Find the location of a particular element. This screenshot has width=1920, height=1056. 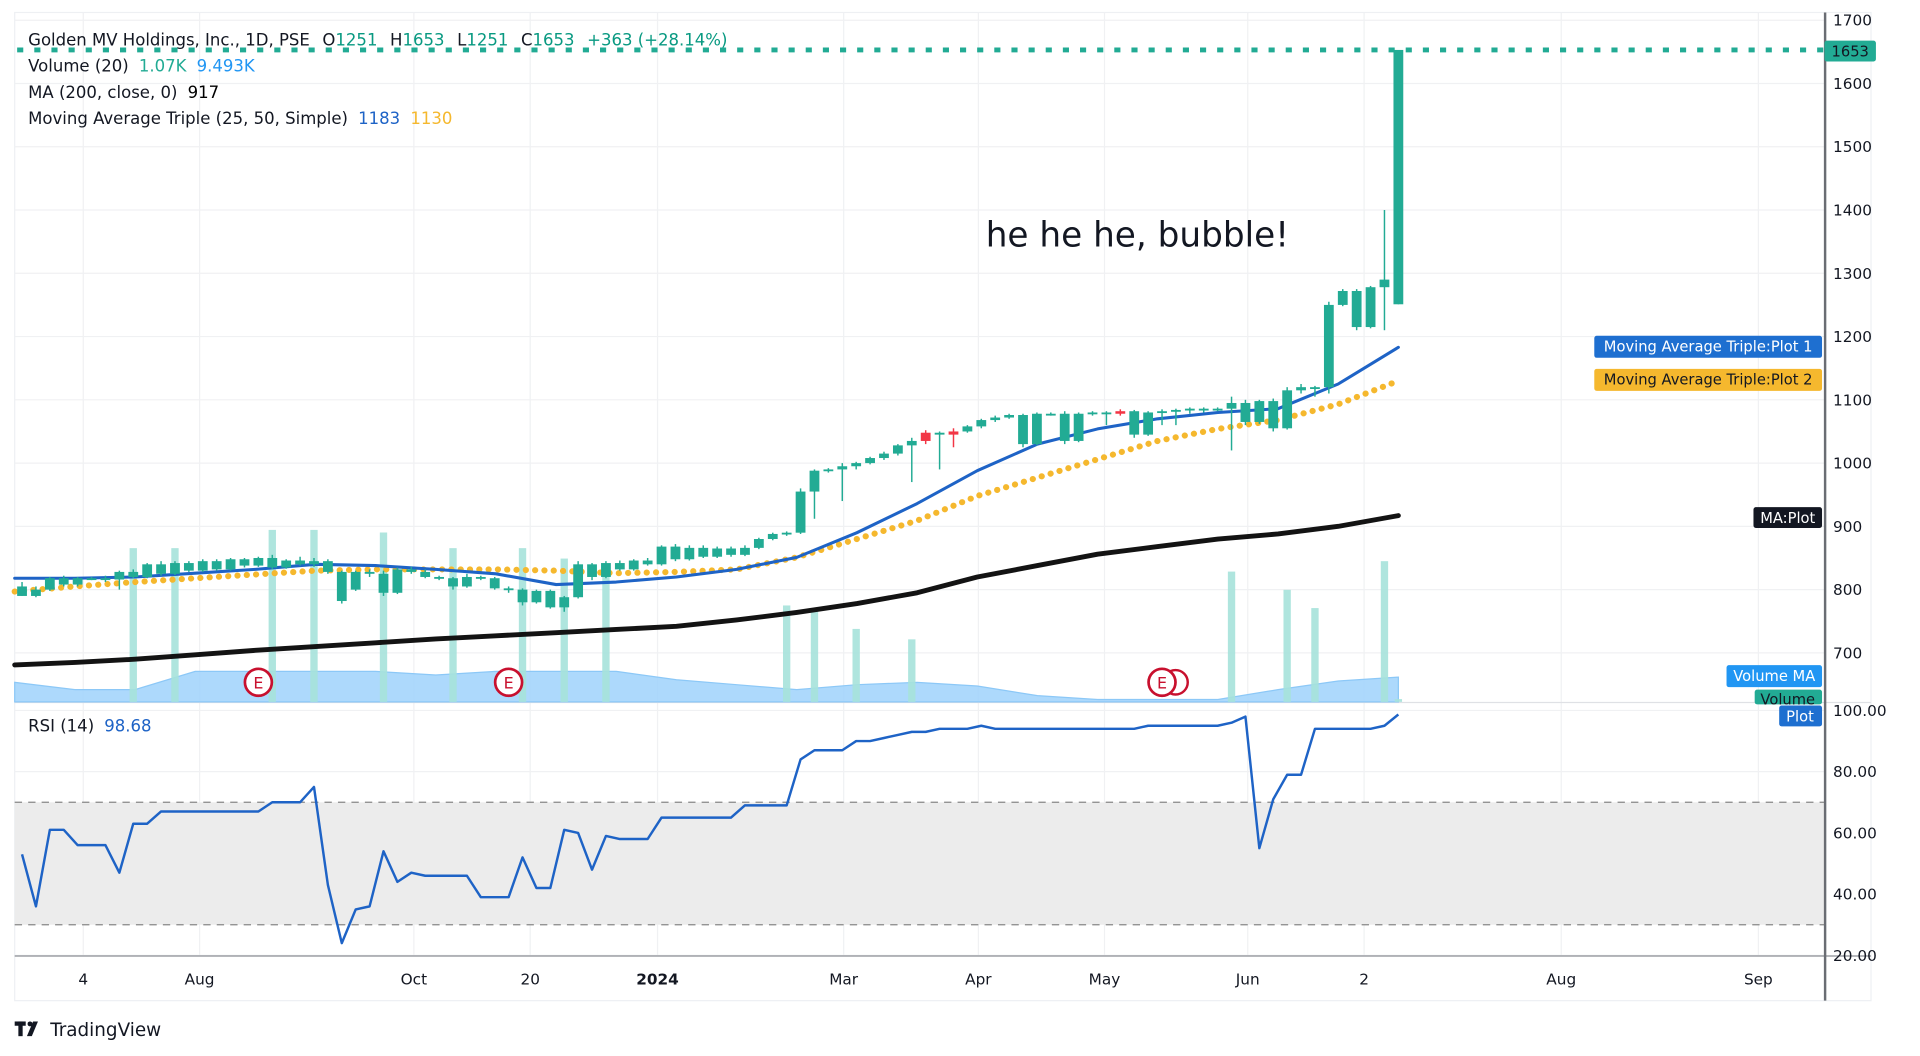

price-tick-label: 900 is located at coordinates (1847, 527).